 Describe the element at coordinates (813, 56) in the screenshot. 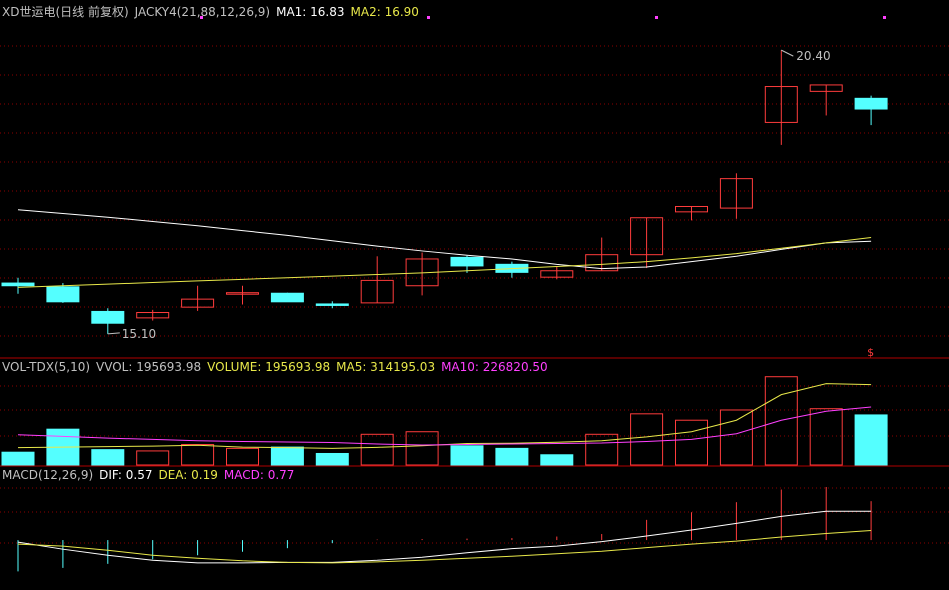

I see `high-price-label: 20.40` at that location.